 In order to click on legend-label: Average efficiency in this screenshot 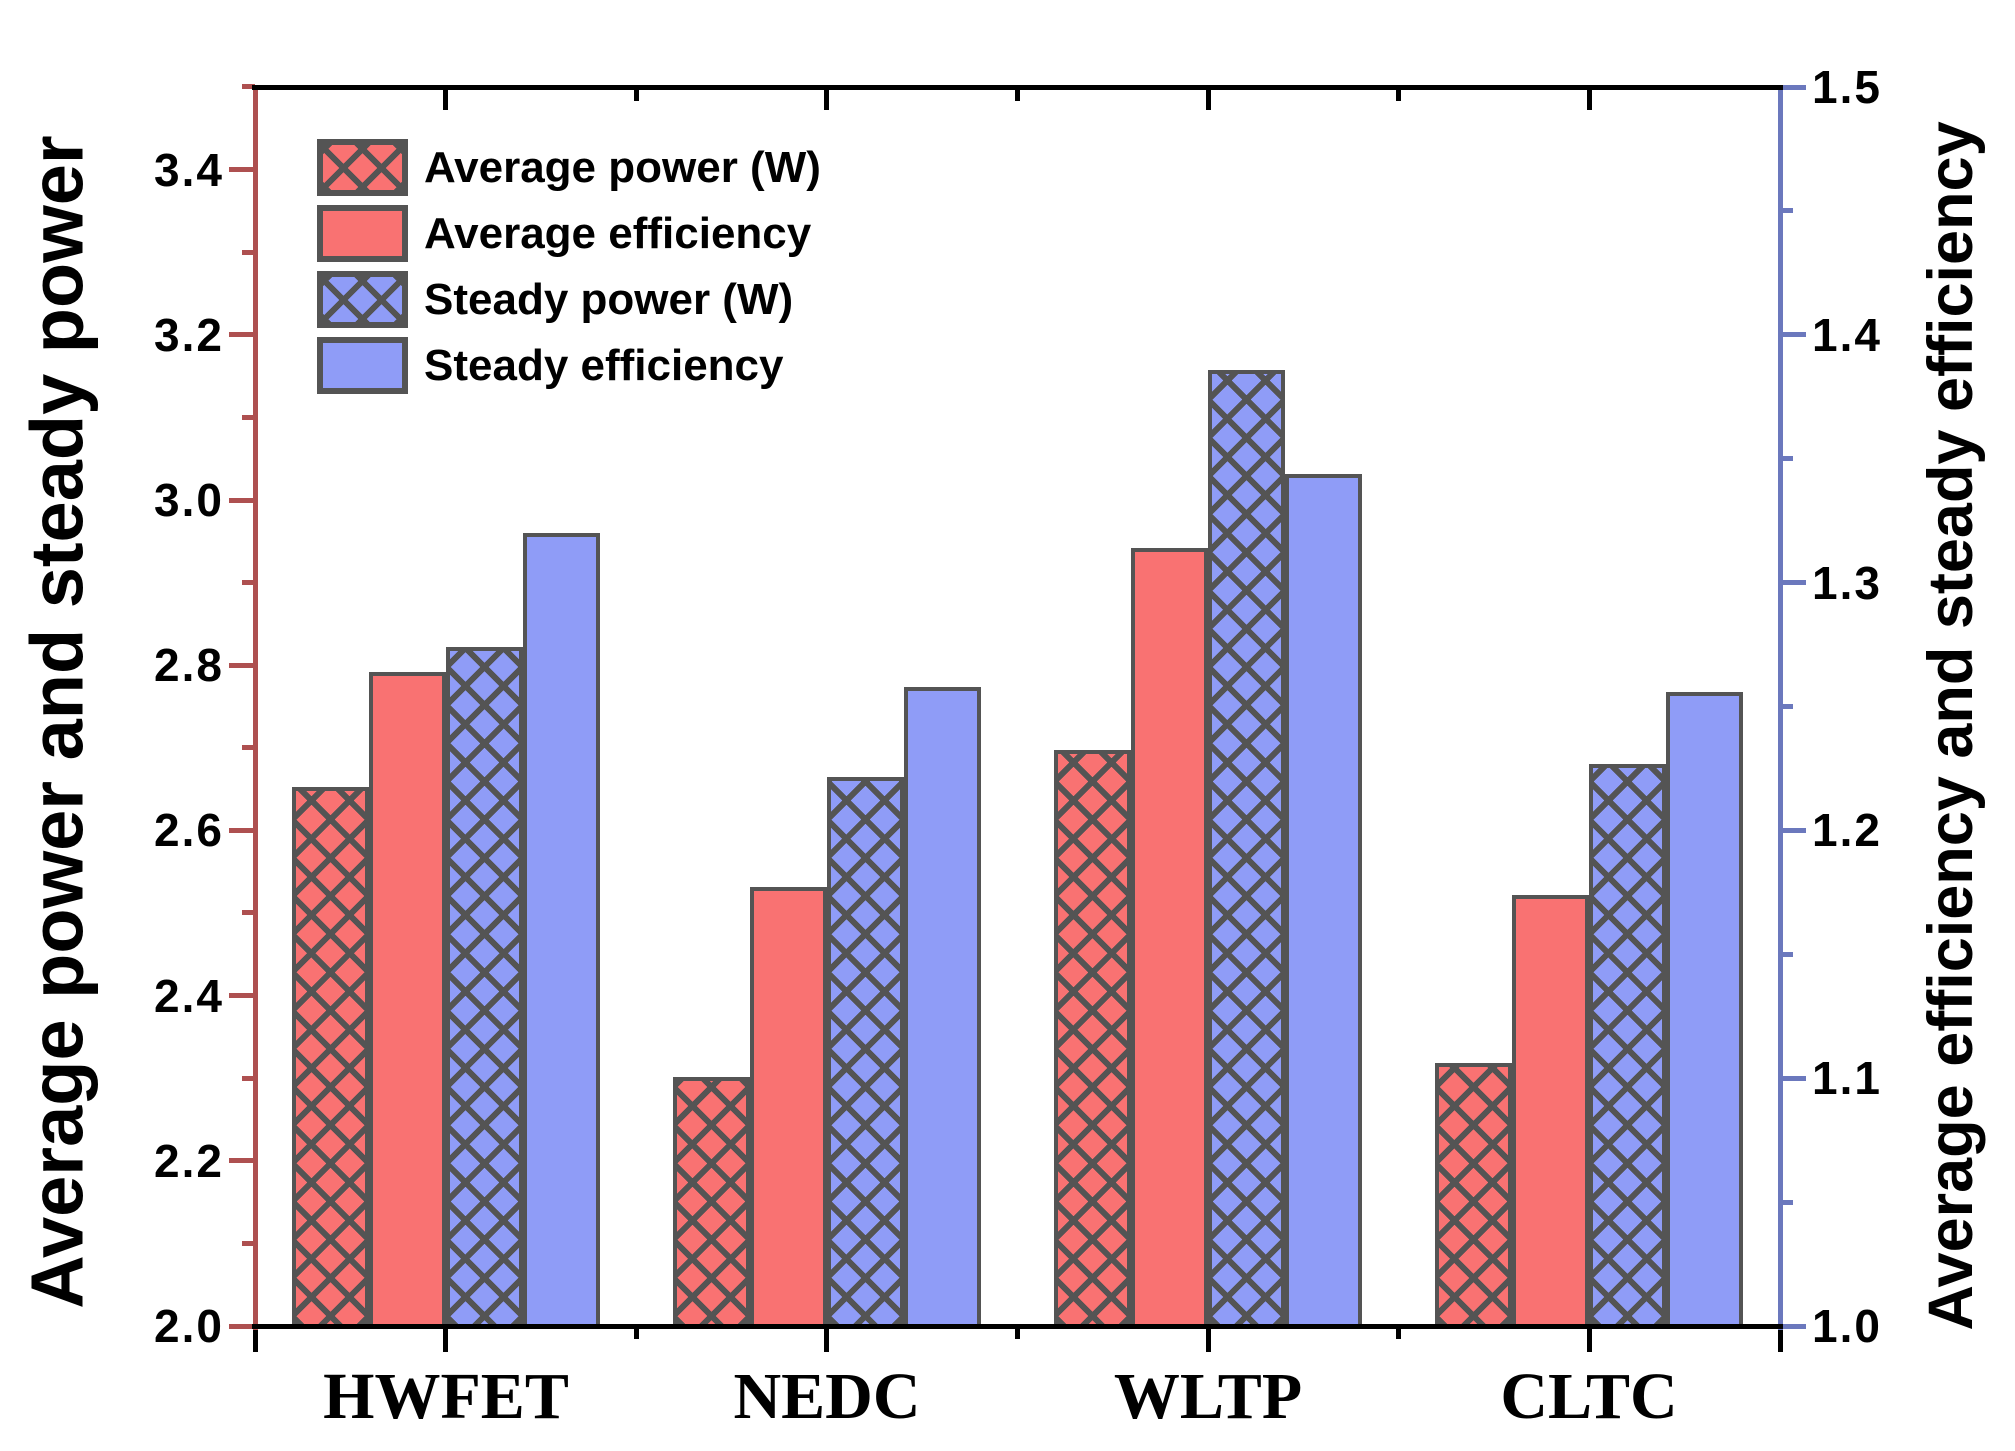, I will do `click(618, 233)`.